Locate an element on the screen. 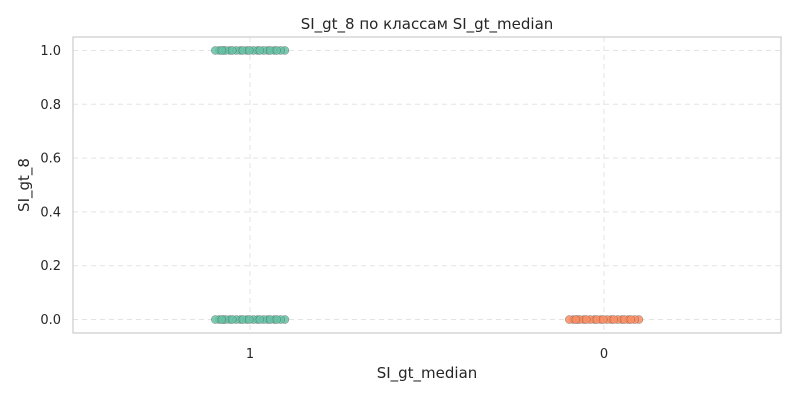 Image resolution: width=800 pixels, height=400 pixels. y-tick-label: 1.0 is located at coordinates (50, 51).